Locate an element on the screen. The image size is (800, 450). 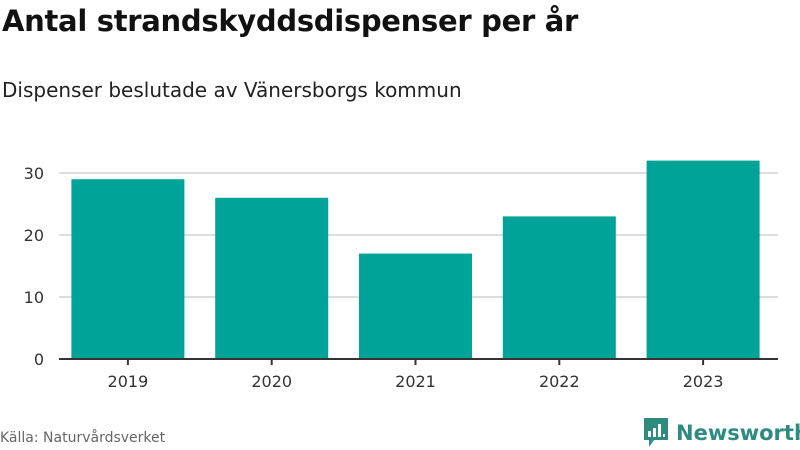
y-tick-label: 10 is located at coordinates (34, 297).